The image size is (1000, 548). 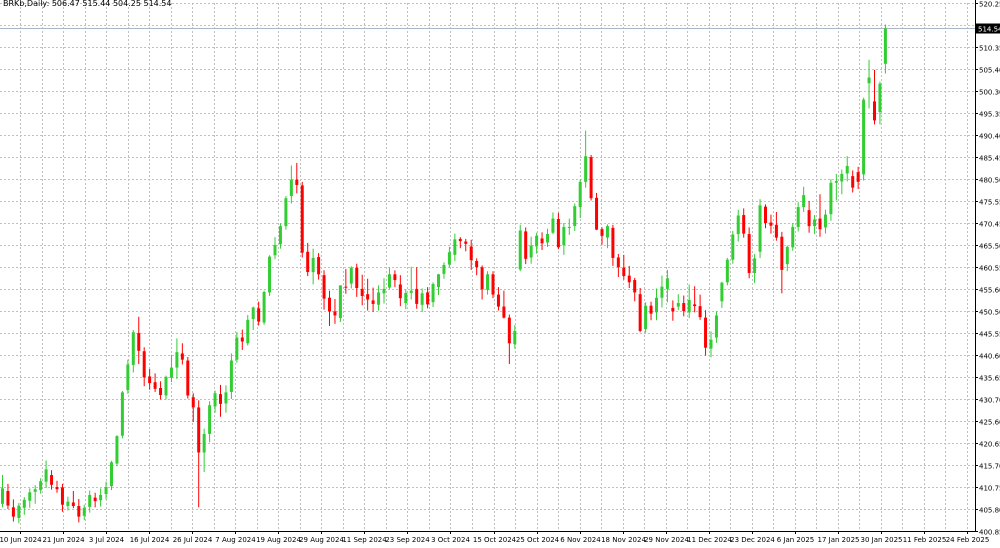 I want to click on current-price-badge, so click(x=988, y=28).